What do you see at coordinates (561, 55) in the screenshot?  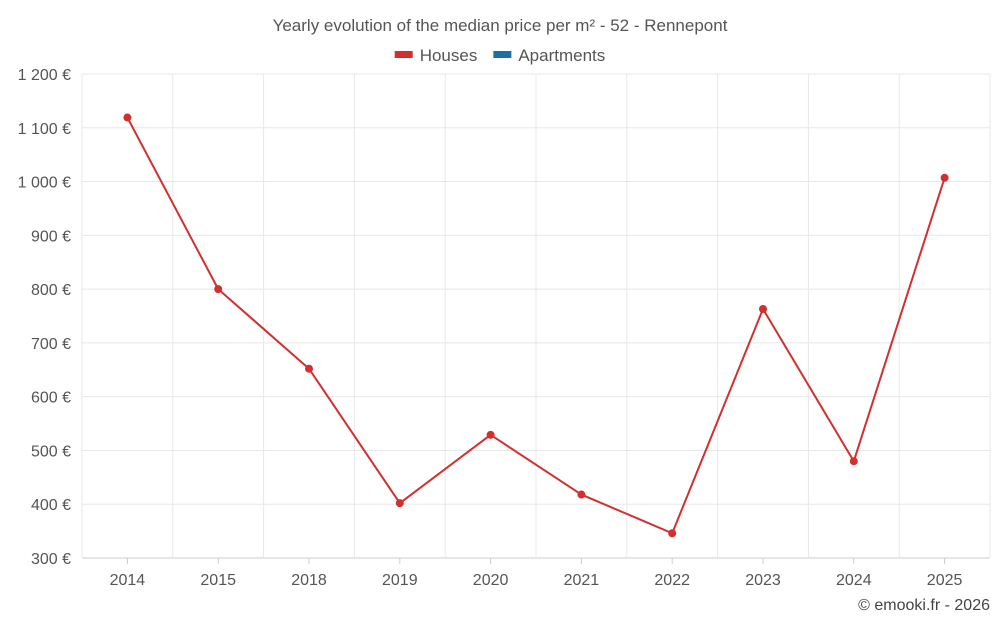 I see `legend-label-apartments: Apartments` at bounding box center [561, 55].